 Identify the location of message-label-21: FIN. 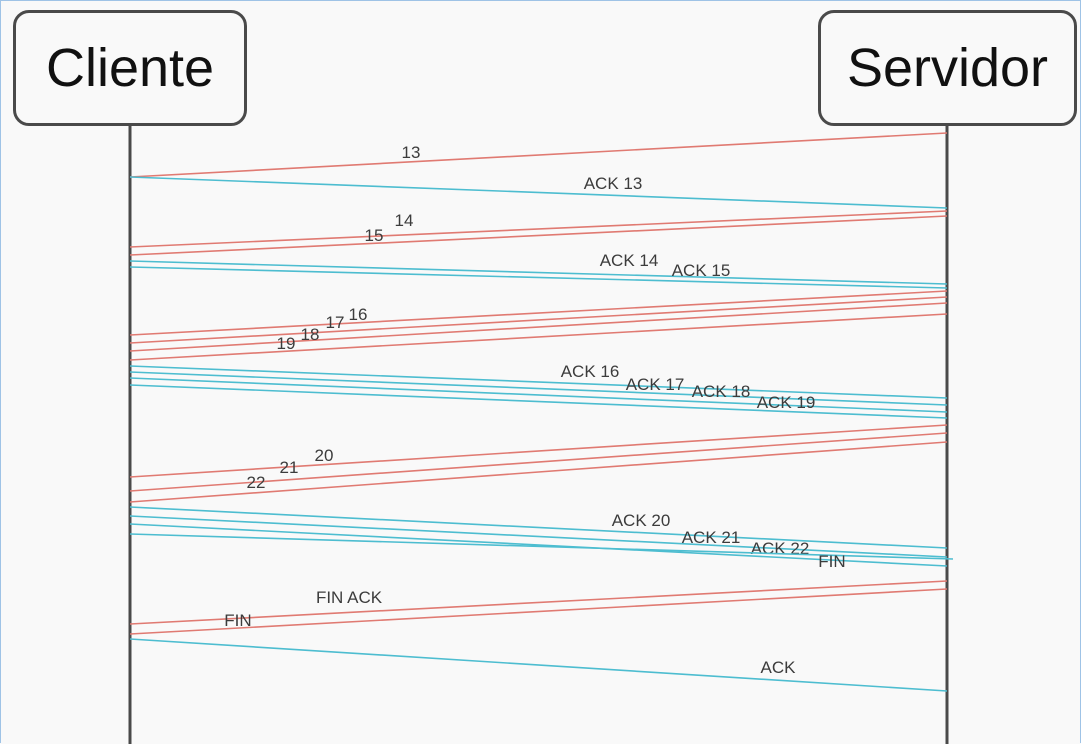
(831, 561).